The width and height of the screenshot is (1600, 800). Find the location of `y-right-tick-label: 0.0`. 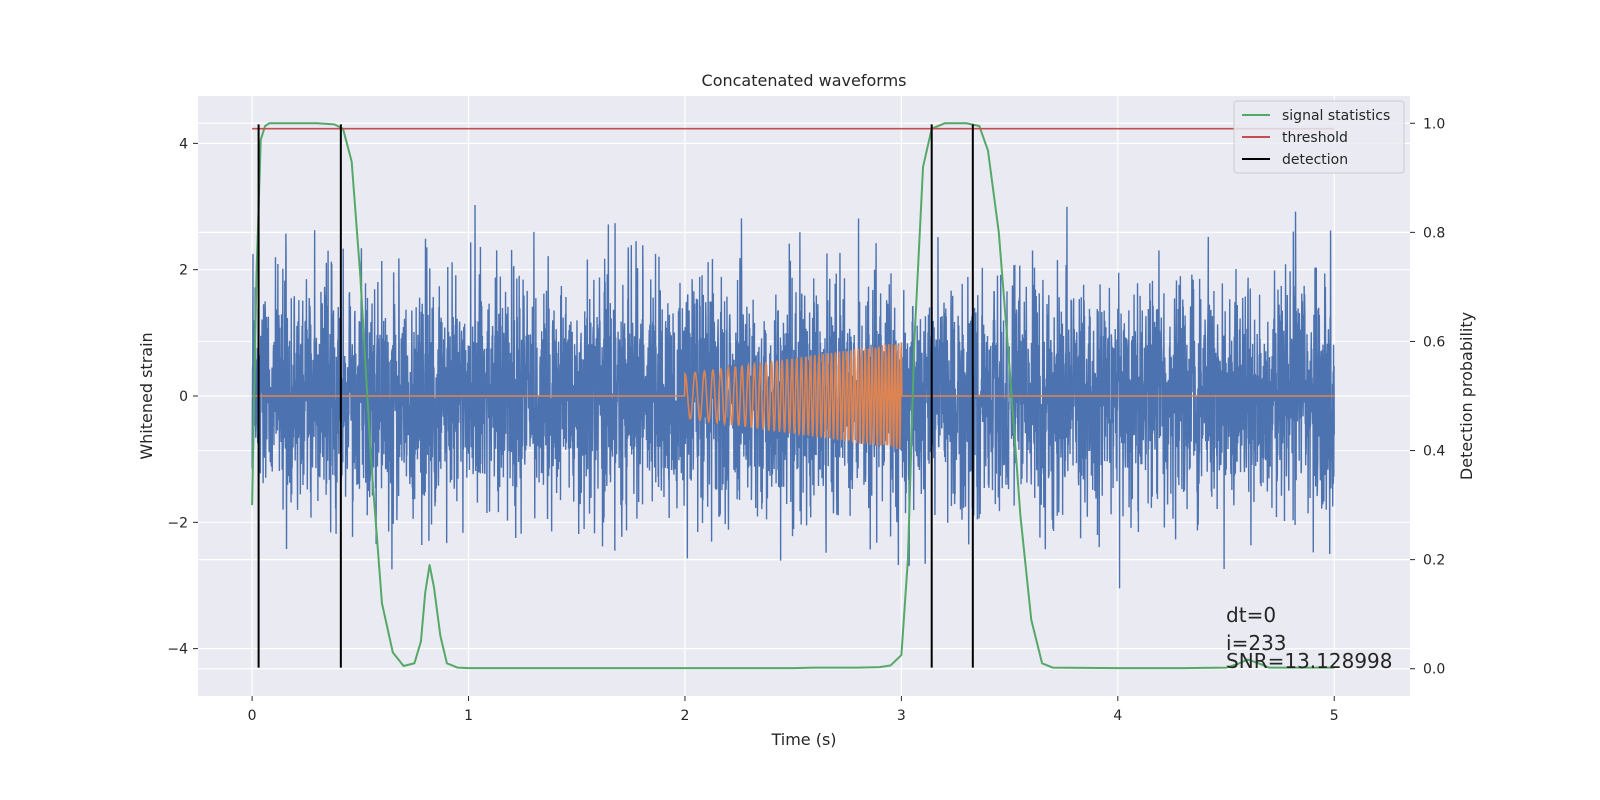

y-right-tick-label: 0.0 is located at coordinates (1434, 670).